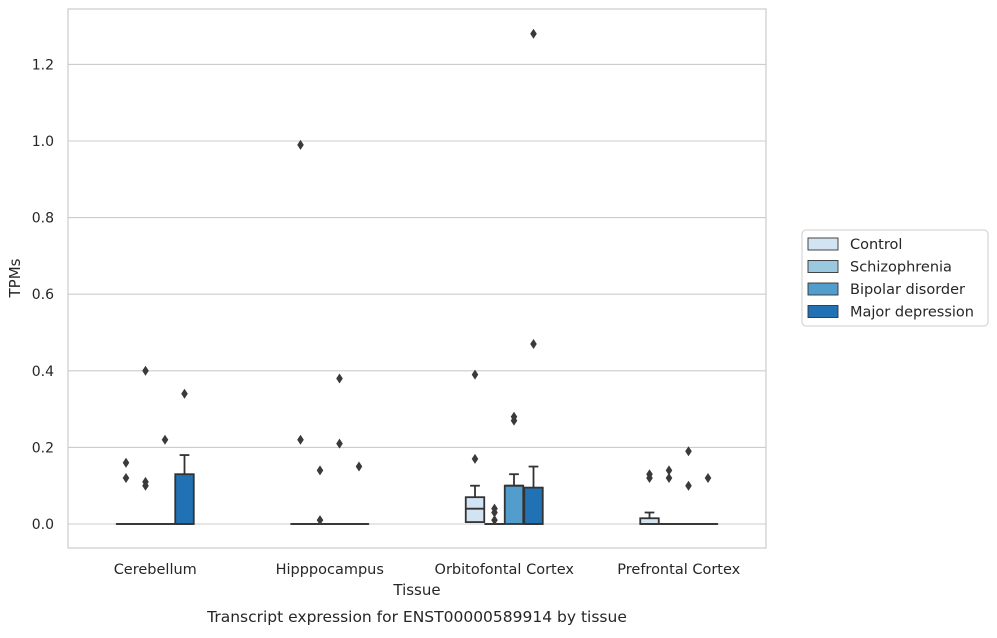  I want to click on x-tick-label: Hipppocampus, so click(330, 570).